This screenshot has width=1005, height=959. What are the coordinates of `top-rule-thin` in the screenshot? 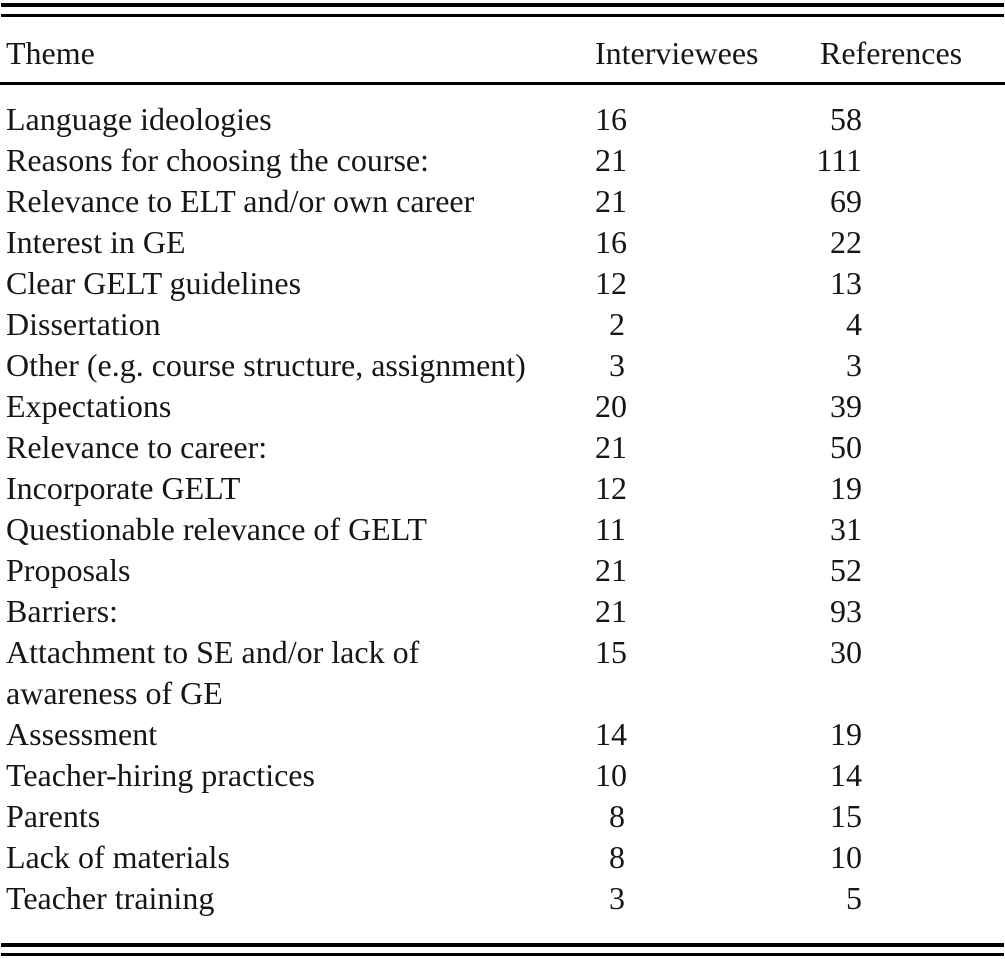 It's located at (502, 15).